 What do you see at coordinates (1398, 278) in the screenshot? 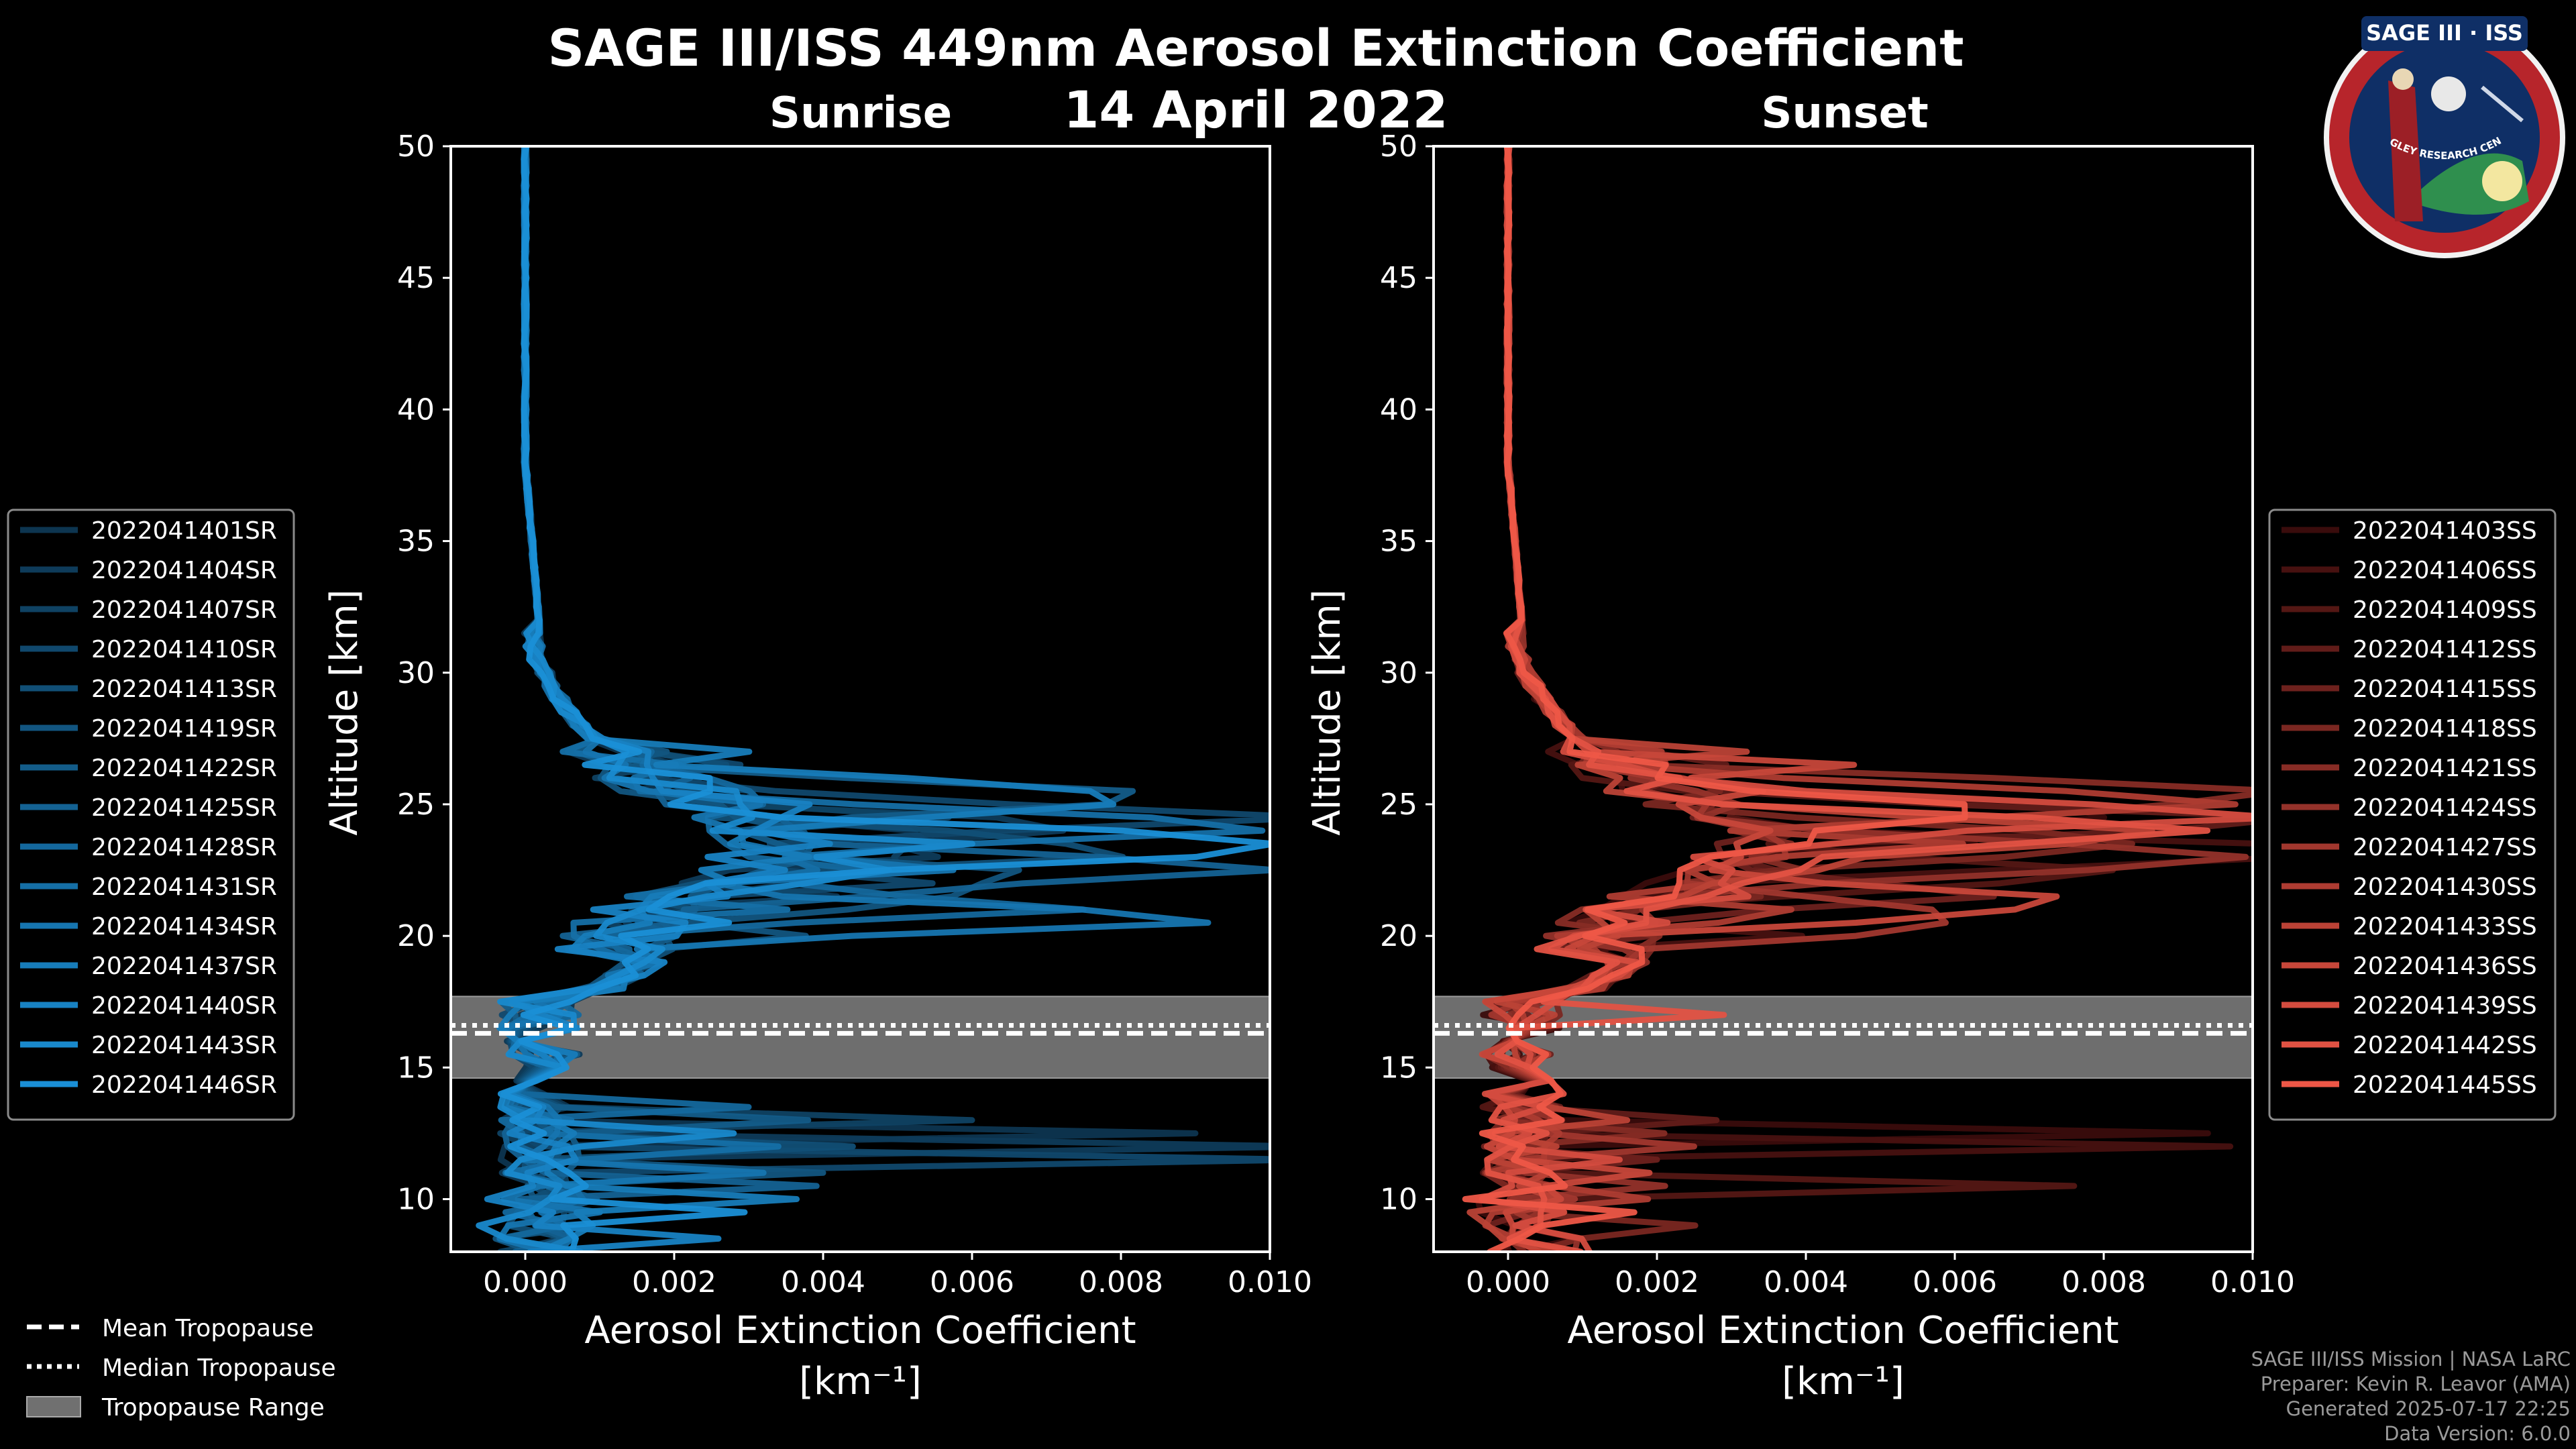
I see `y-tick-label: 45` at bounding box center [1398, 278].